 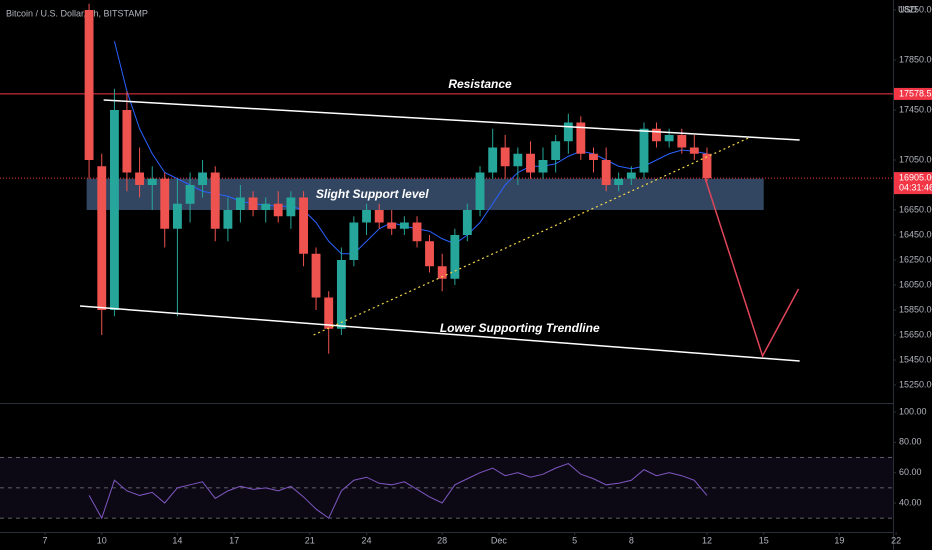 I want to click on rsi-band, so click(x=446, y=488).